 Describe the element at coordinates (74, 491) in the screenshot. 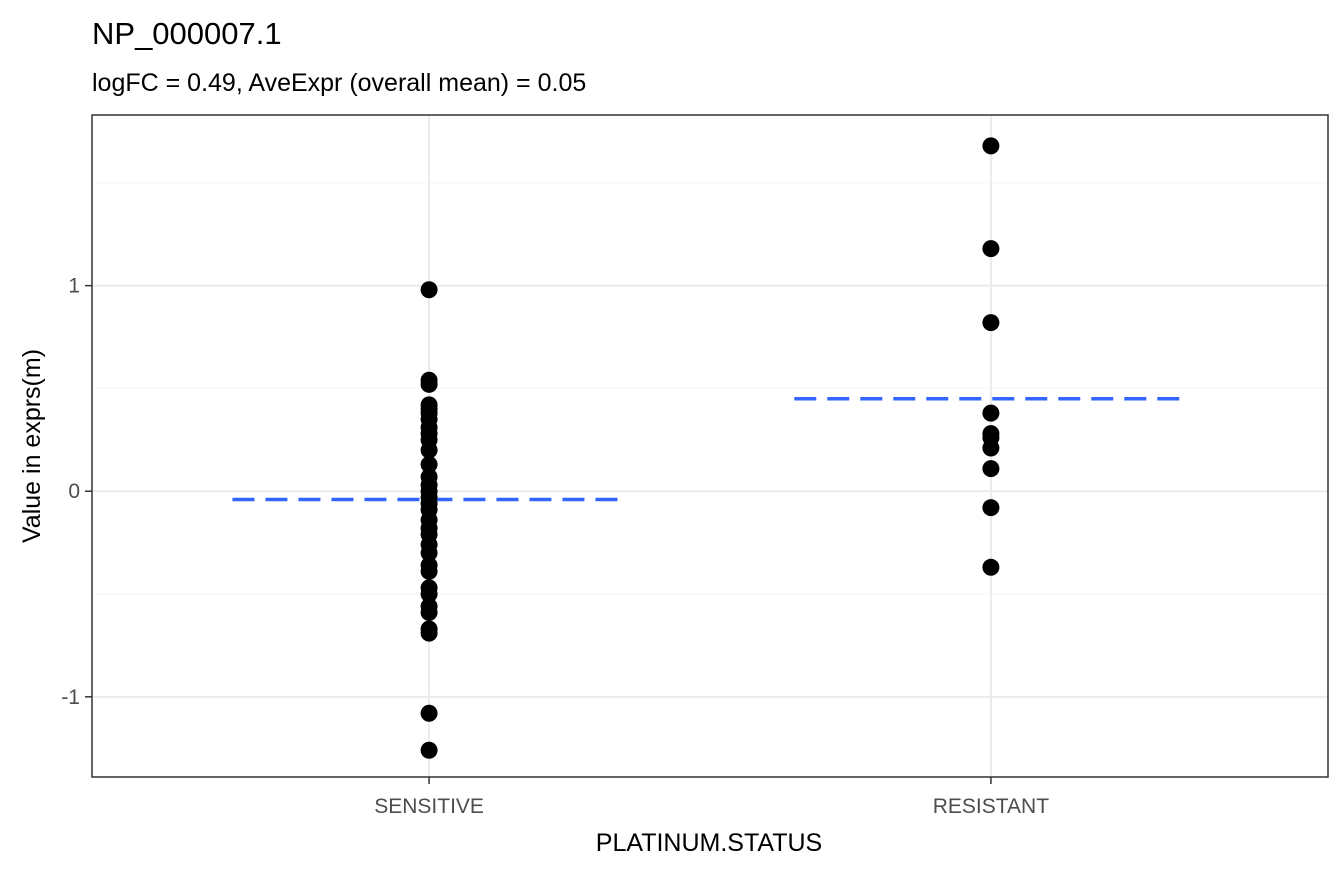

I see `y-tick-label: 0` at that location.